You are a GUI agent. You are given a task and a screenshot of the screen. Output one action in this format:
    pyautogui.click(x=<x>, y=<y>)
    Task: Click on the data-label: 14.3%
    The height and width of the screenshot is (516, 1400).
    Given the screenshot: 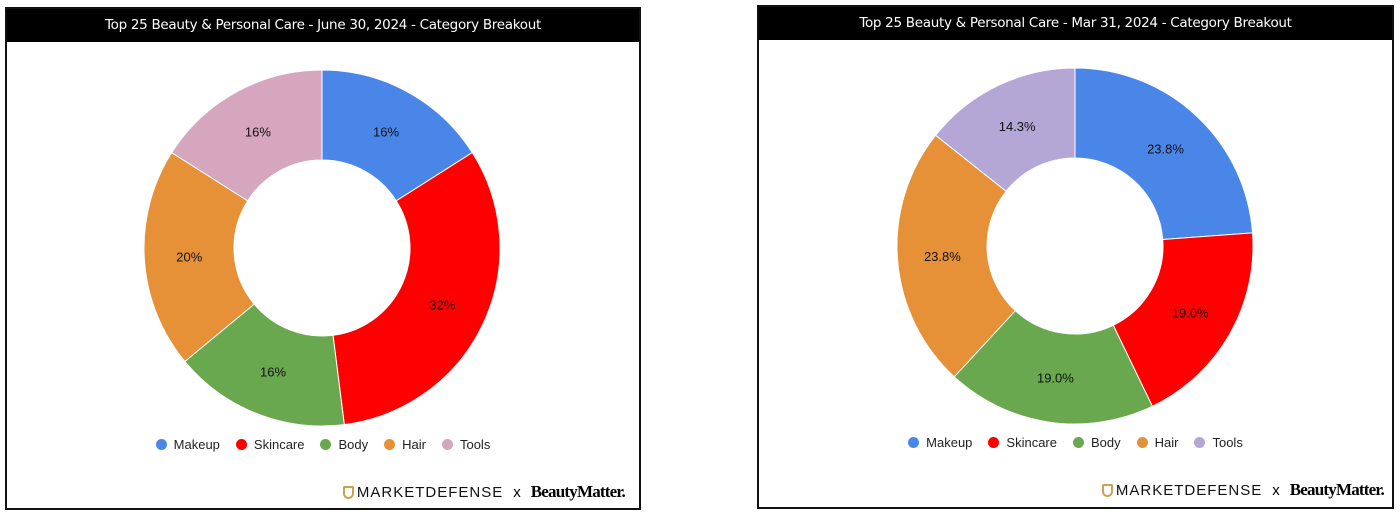 What is the action you would take?
    pyautogui.click(x=1017, y=126)
    